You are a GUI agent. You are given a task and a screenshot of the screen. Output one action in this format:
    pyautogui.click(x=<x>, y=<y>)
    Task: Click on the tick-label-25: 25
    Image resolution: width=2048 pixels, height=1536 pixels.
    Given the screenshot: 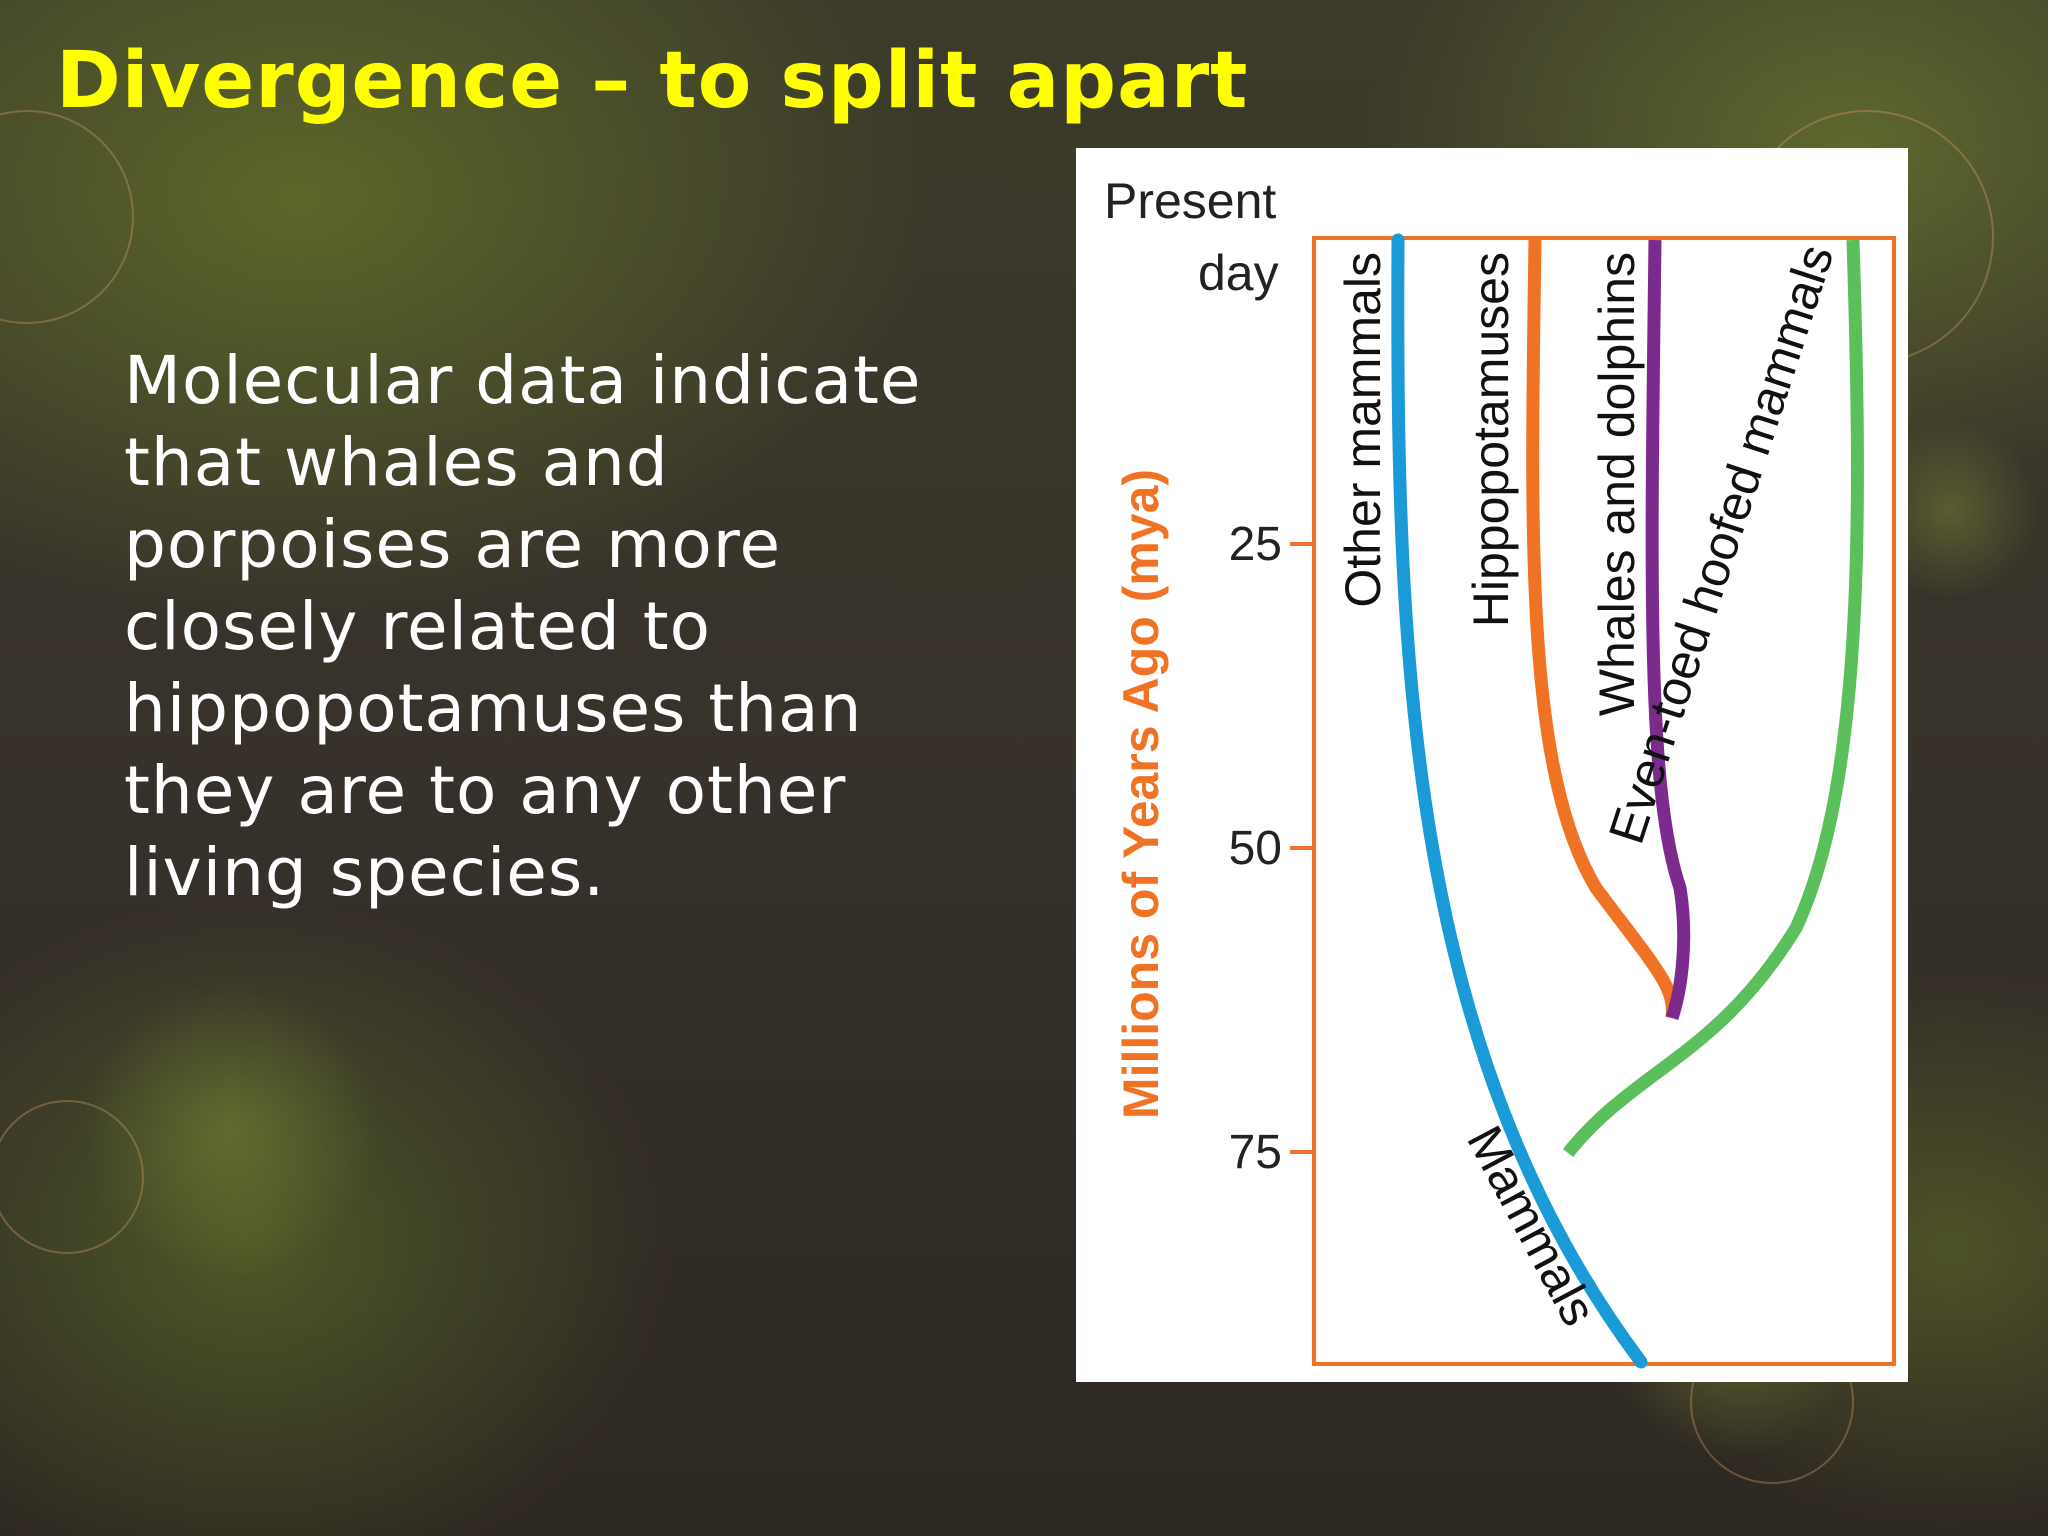 What is the action you would take?
    pyautogui.click(x=1255, y=544)
    